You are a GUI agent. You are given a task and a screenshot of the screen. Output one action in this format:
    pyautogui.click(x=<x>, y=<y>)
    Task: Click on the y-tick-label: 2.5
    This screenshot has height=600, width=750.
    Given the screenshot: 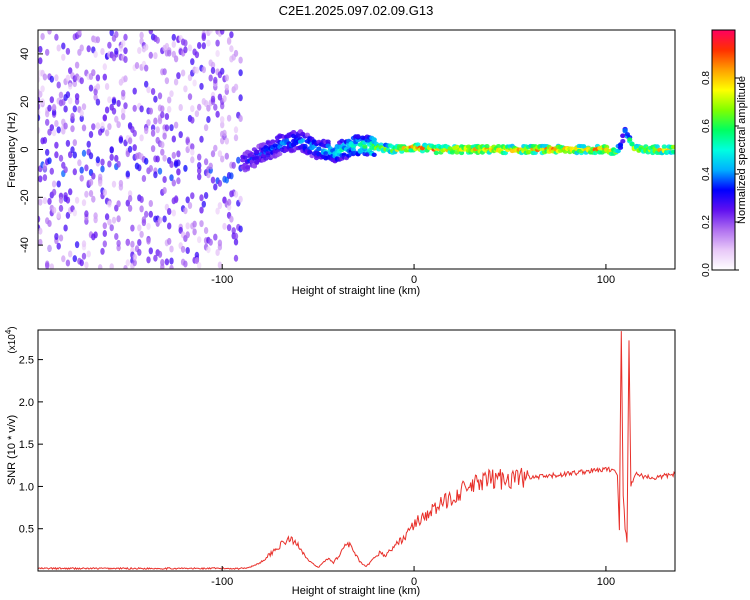 What is the action you would take?
    pyautogui.click(x=26, y=361)
    